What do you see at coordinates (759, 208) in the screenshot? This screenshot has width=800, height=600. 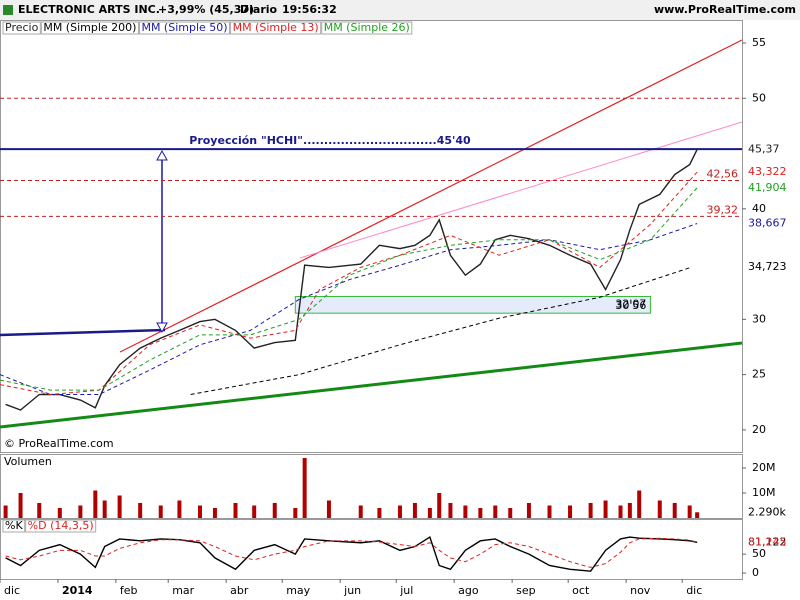 I see `y-tick-label: 40` at bounding box center [759, 208].